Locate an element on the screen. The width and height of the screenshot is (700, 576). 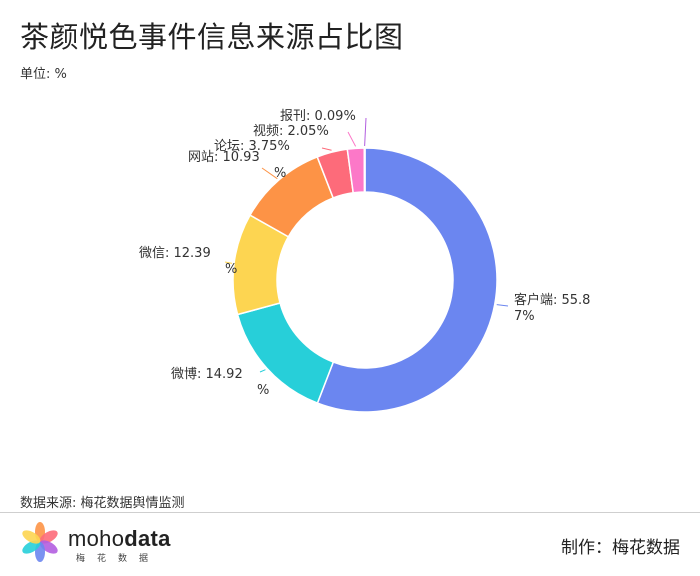
data-label-视频: 视频: 2.05% is located at coordinates (291, 131).